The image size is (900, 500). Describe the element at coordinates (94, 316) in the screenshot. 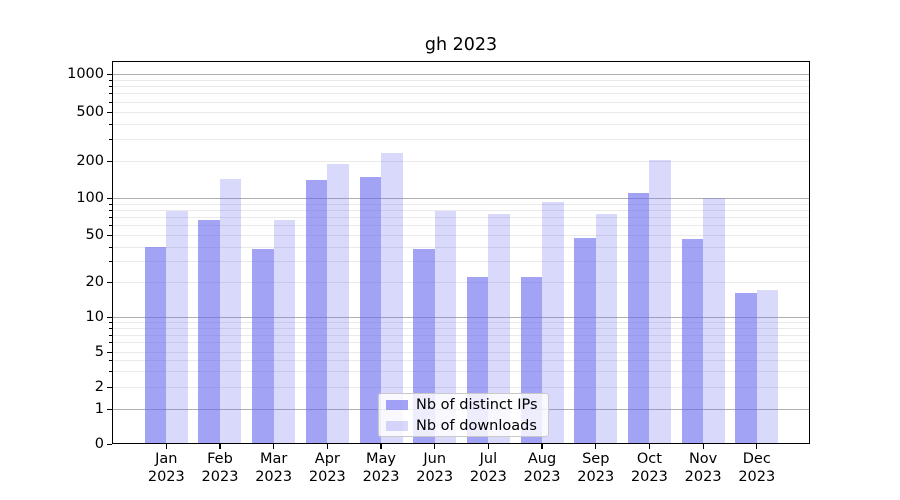

I see `y-tick-label: 10` at that location.